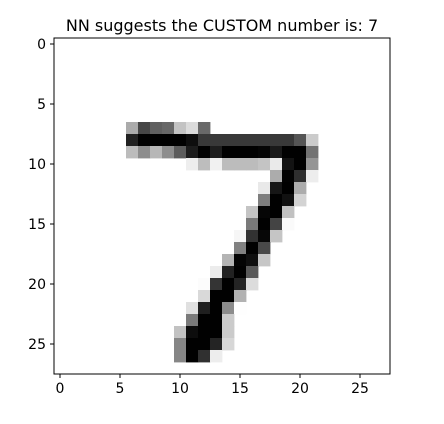 The height and width of the screenshot is (424, 444). I want to click on y-tick-label: 0, so click(41, 45).